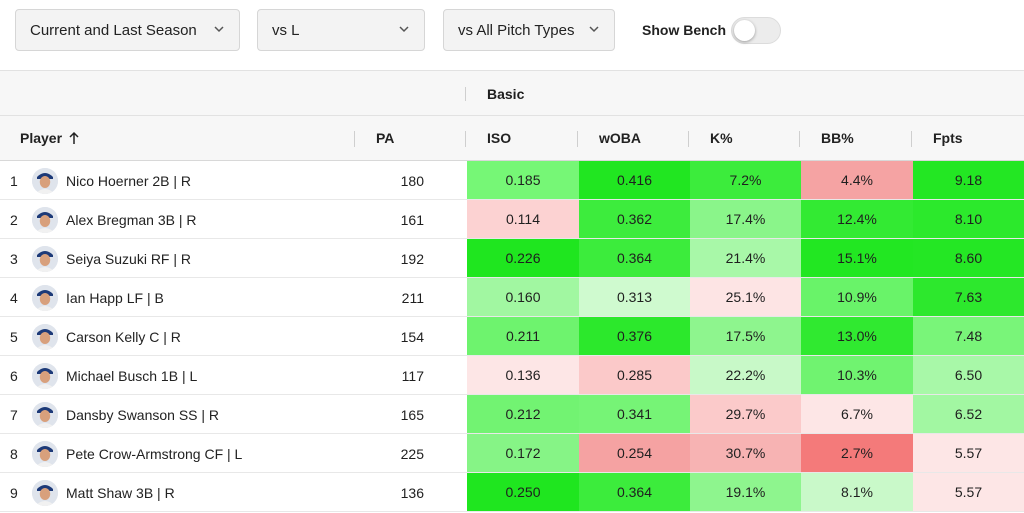 The width and height of the screenshot is (1024, 513). Describe the element at coordinates (14, 181) in the screenshot. I see `rank-number: 1` at that location.